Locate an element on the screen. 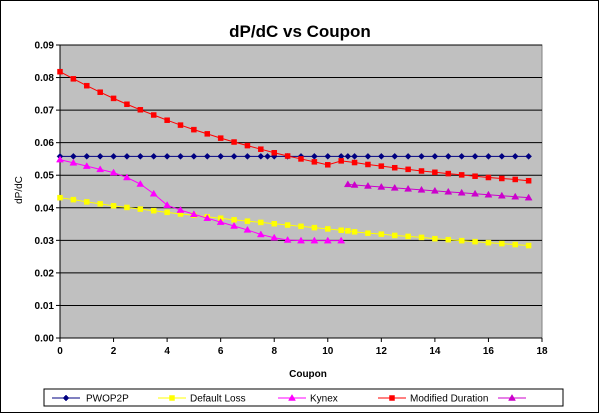 This screenshot has height=413, width=599. x-tick-label: 6 is located at coordinates (221, 351).